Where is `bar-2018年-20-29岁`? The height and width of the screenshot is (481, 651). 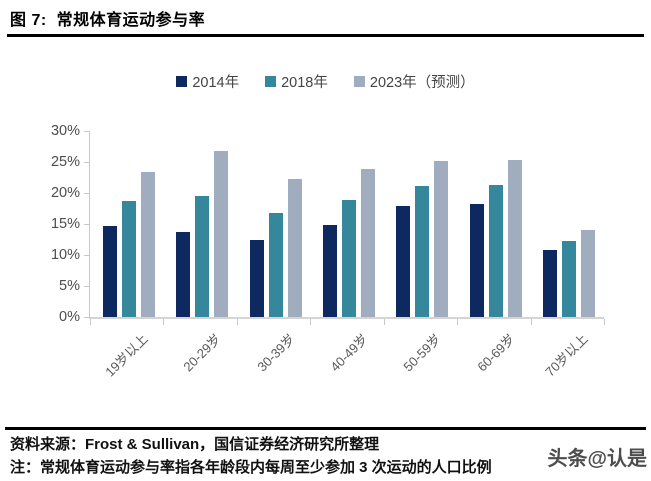
bar-2018年-20-29岁 is located at coordinates (202, 256).